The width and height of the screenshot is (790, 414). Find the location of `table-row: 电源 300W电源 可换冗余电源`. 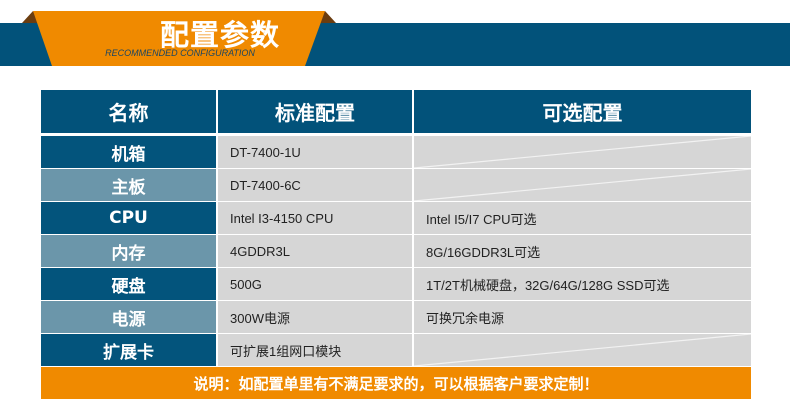

table-row: 电源 300W电源 可换冗余电源 is located at coordinates (396, 317).